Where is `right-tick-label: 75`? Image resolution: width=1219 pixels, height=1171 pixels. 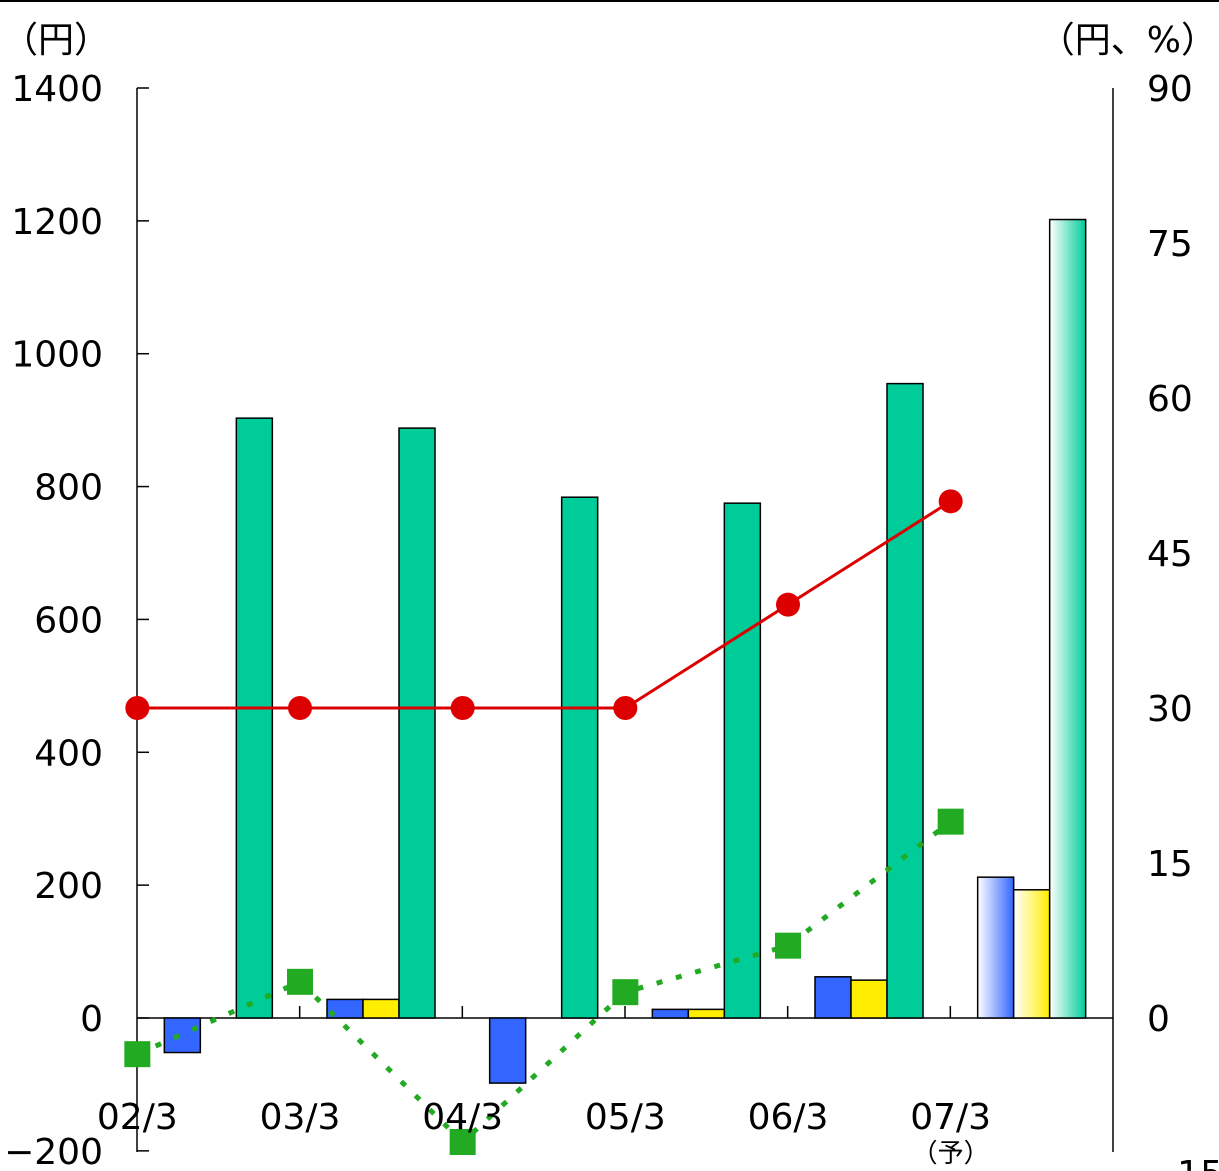 right-tick-label: 75 is located at coordinates (1170, 244).